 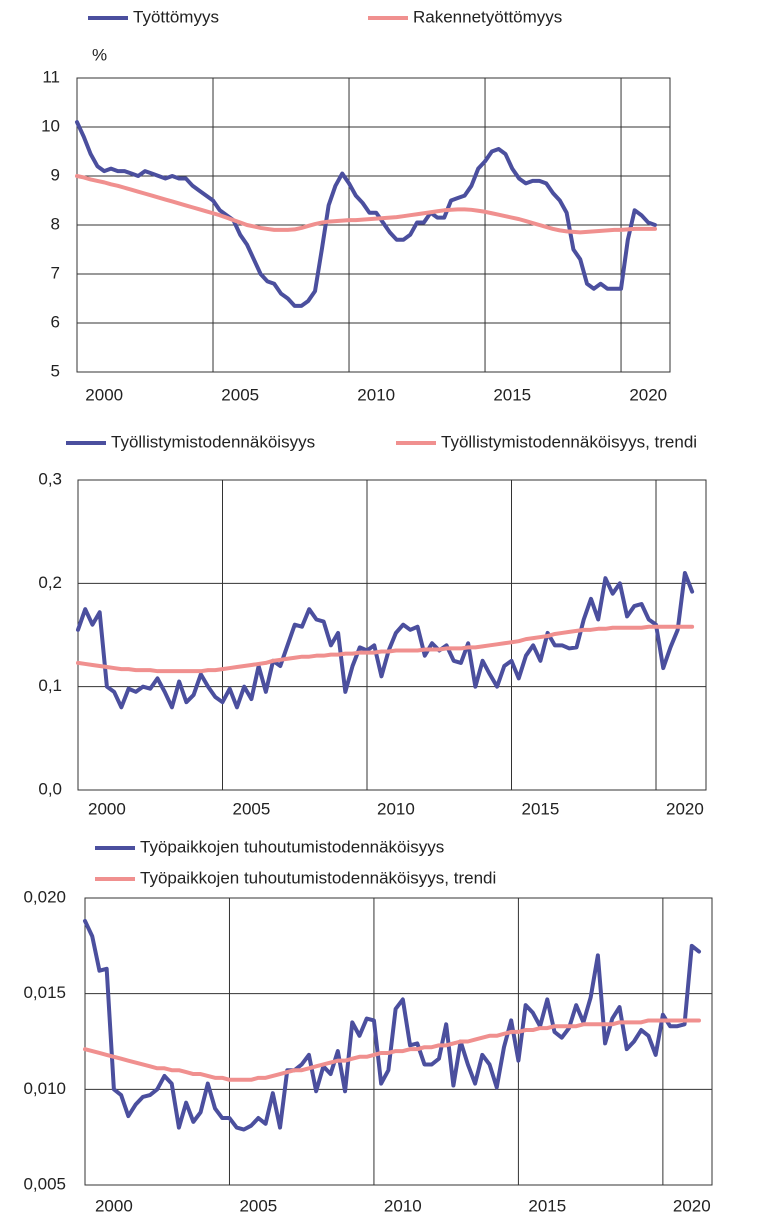 I want to click on y-unit: %, so click(x=99, y=54).